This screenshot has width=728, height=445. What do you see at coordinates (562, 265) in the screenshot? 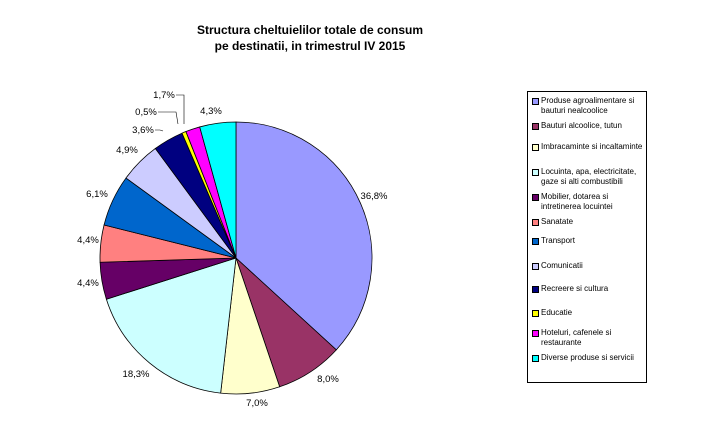
I see `legend-label-8: Comunicatii` at bounding box center [562, 265].